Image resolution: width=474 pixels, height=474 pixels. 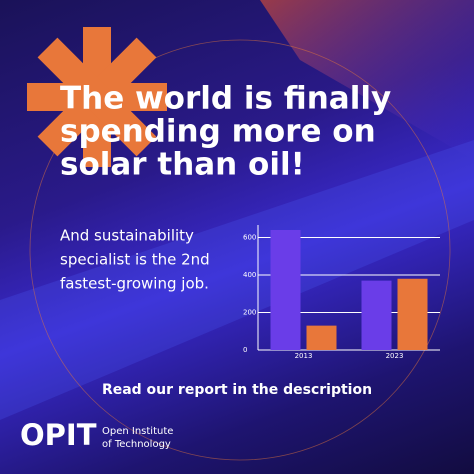 I want to click on y-tick-label: 400, so click(x=249, y=275).